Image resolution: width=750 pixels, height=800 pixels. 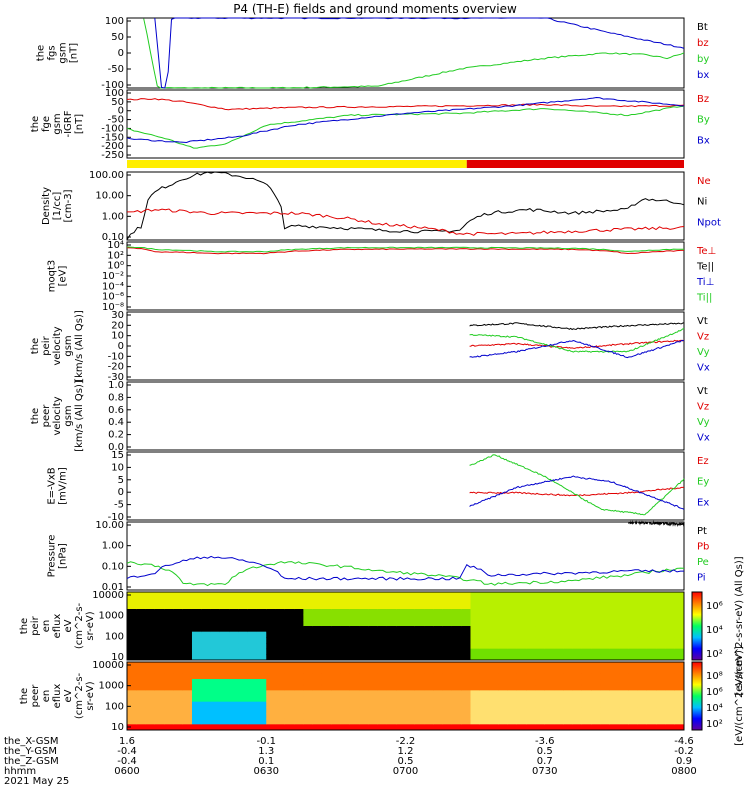 I want to click on y-tick-label: 100, so click(x=114, y=706).